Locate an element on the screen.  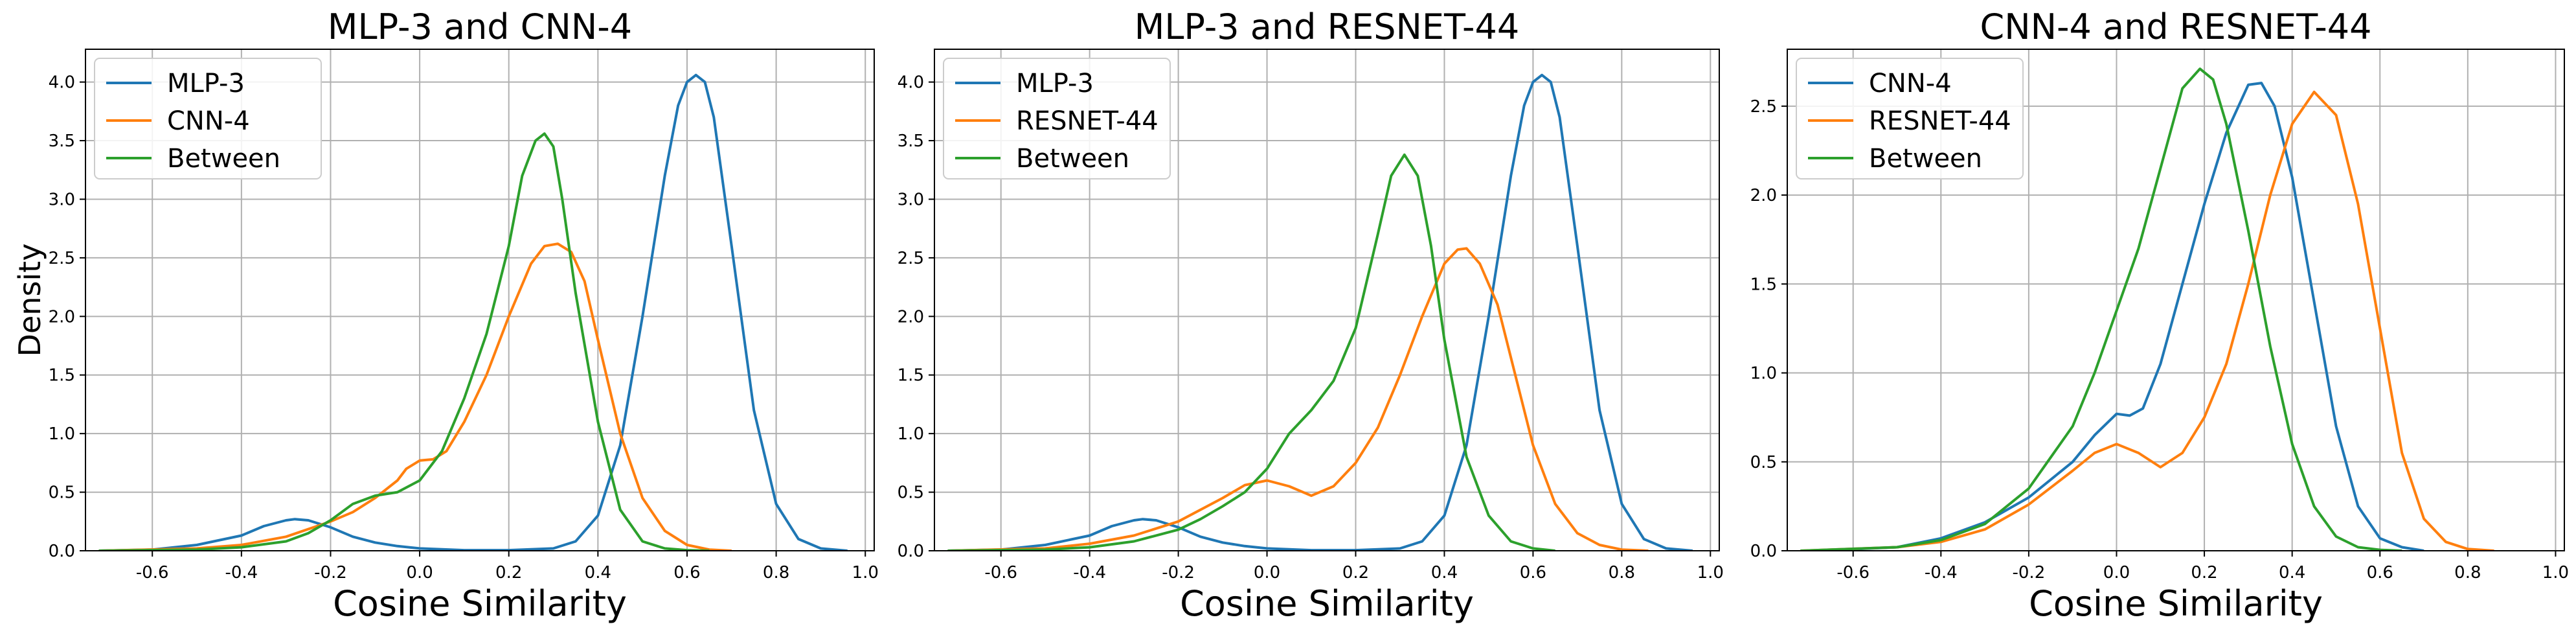
series-line-between is located at coordinates (1251, 352).